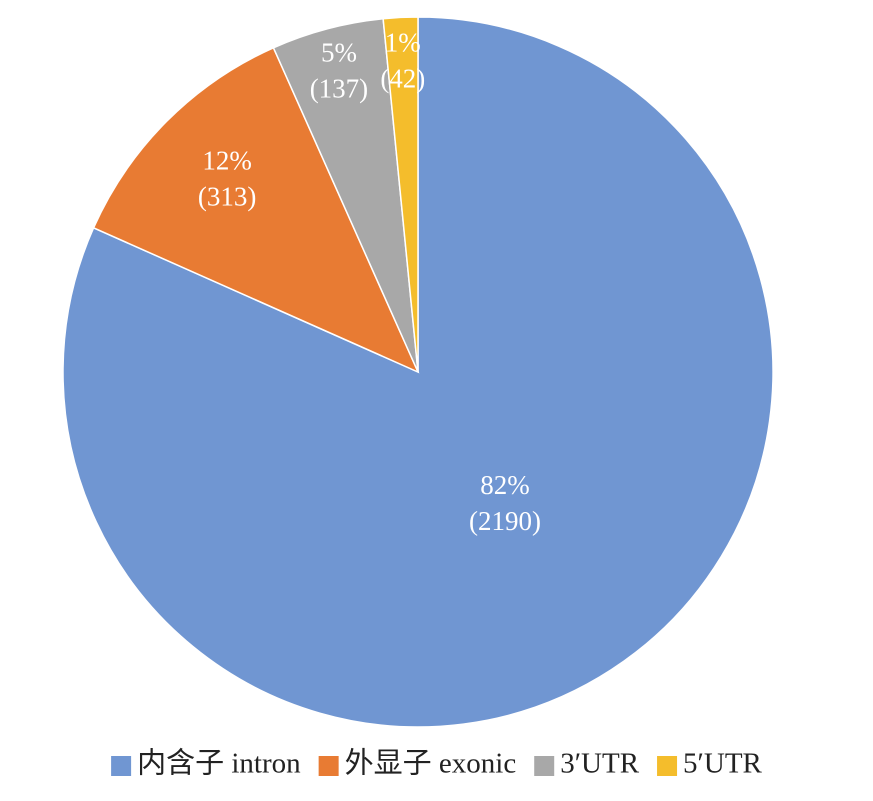  I want to click on value-label: (137), so click(339, 89).